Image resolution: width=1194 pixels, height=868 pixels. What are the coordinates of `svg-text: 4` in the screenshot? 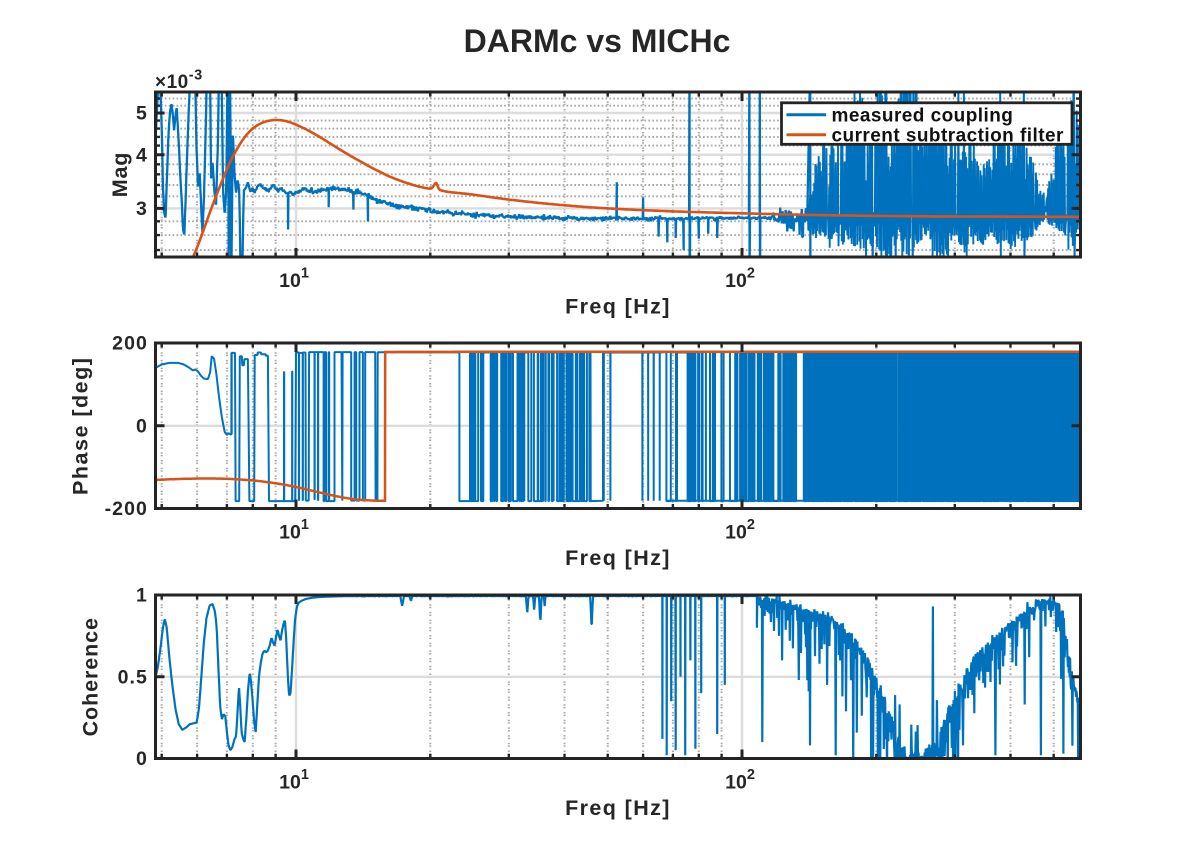 It's located at (142, 155).